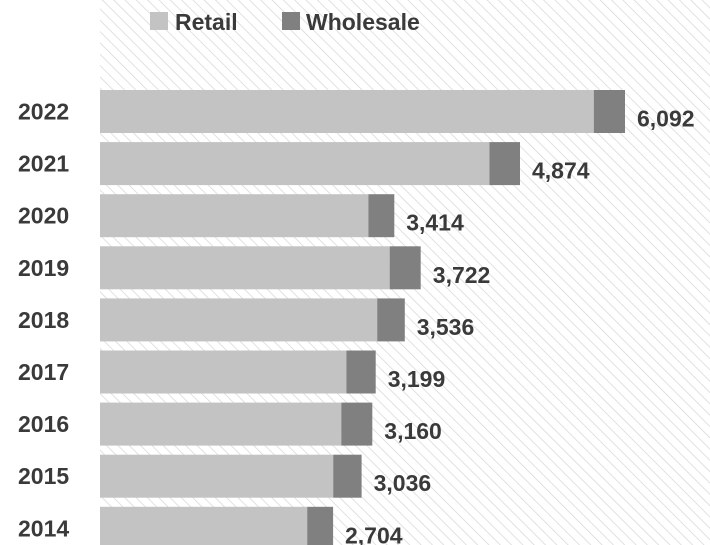 The height and width of the screenshot is (545, 710). What do you see at coordinates (291, 21) in the screenshot?
I see `legend-swatch-wholesale` at bounding box center [291, 21].